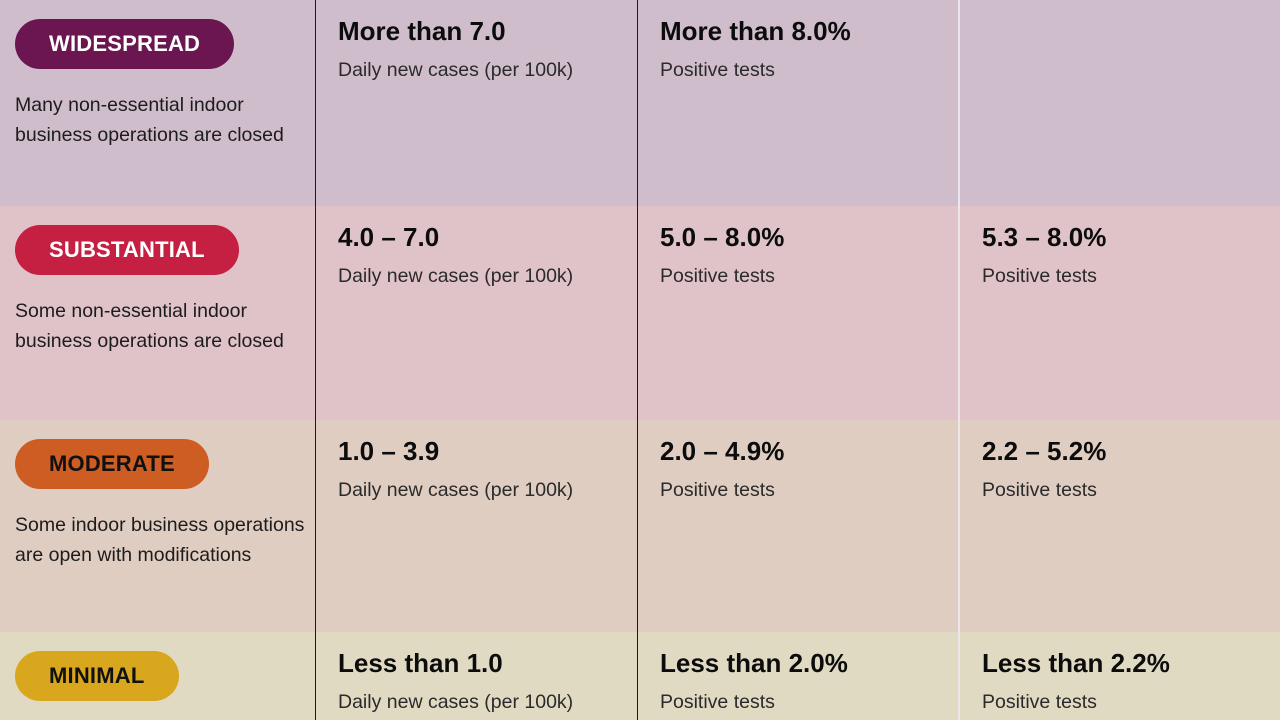 Image resolution: width=1280 pixels, height=720 pixels. Describe the element at coordinates (476, 526) in the screenshot. I see `cases-cell: 1.0 – 3.9 Daily new cases (per 100k)` at that location.